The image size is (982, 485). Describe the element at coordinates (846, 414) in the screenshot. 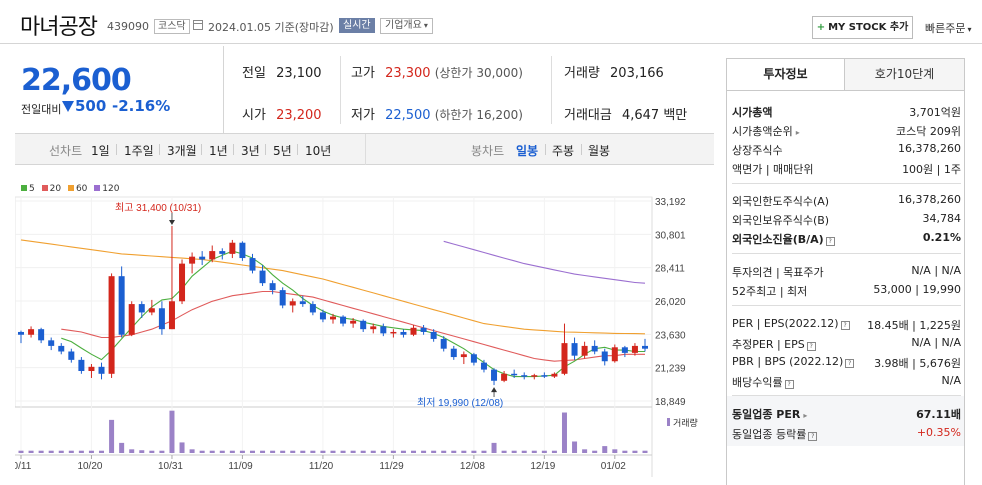

I see `info-row-industry-per: 동일업종 PER ▸ 67.11배` at that location.